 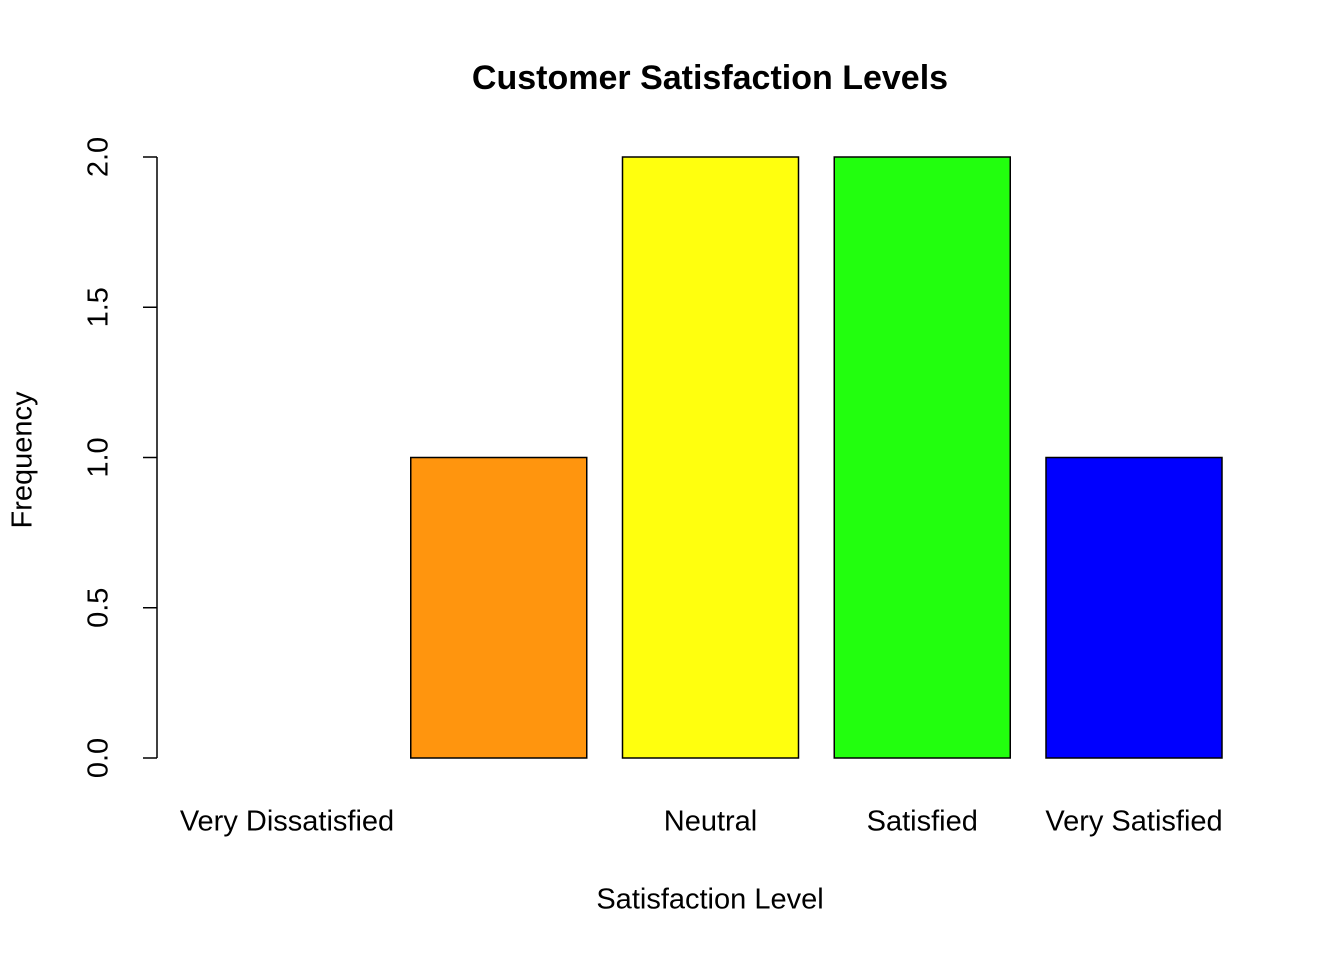 What do you see at coordinates (99, 457) in the screenshot?
I see `y-tick-label: 1.0` at bounding box center [99, 457].